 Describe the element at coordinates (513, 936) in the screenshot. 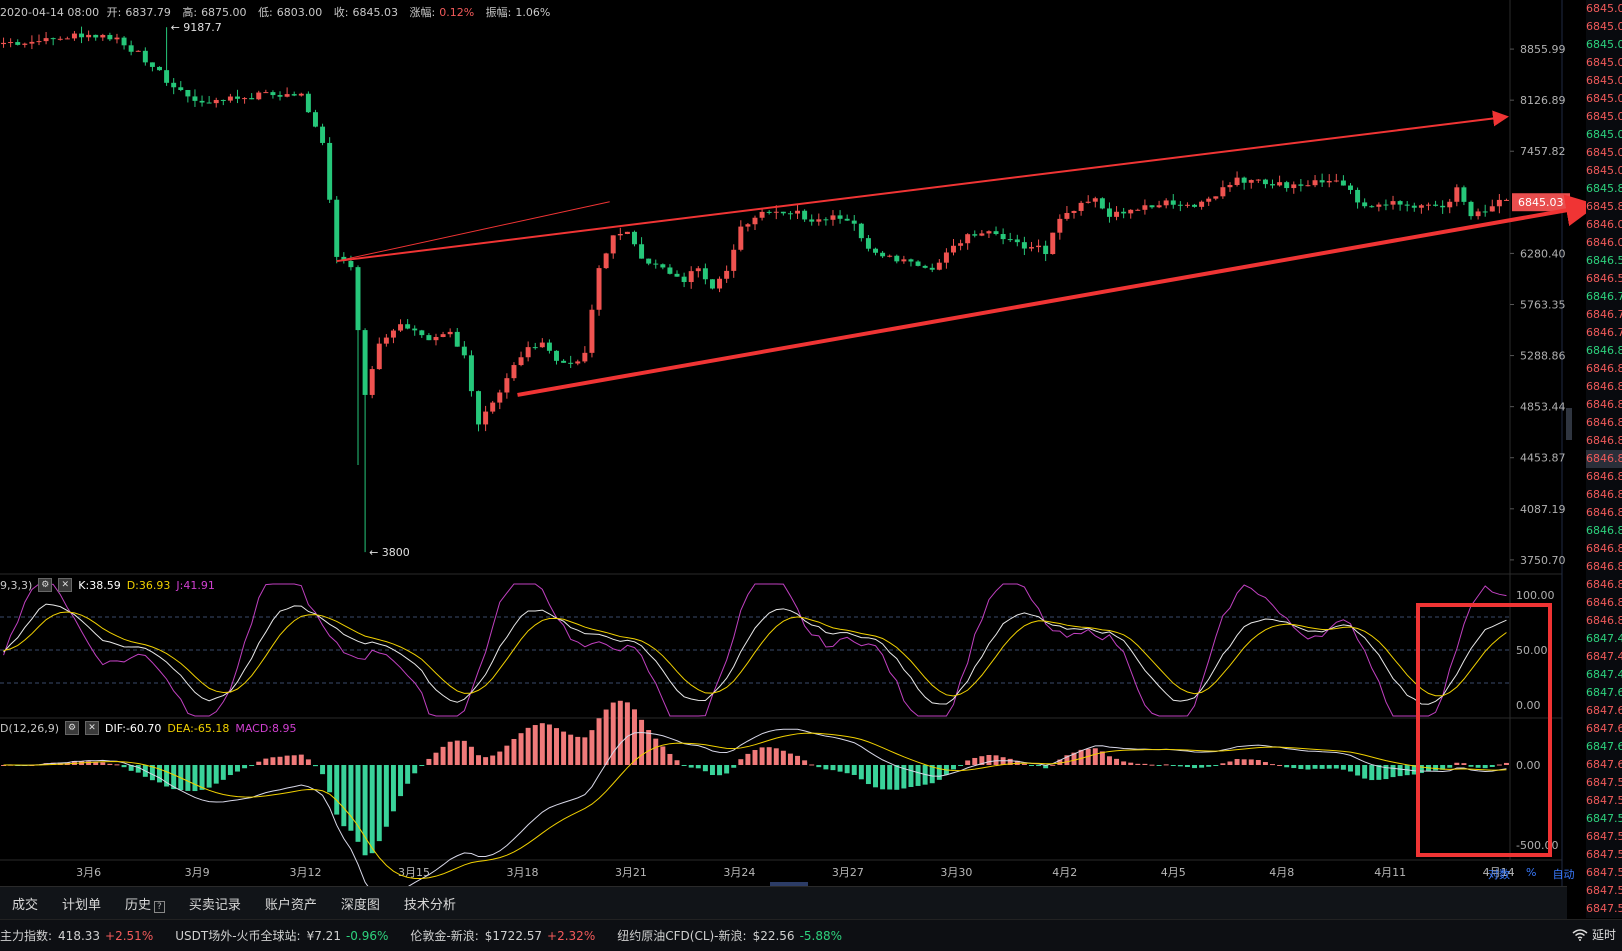

I see `ticker-value: $1722.57` at that location.